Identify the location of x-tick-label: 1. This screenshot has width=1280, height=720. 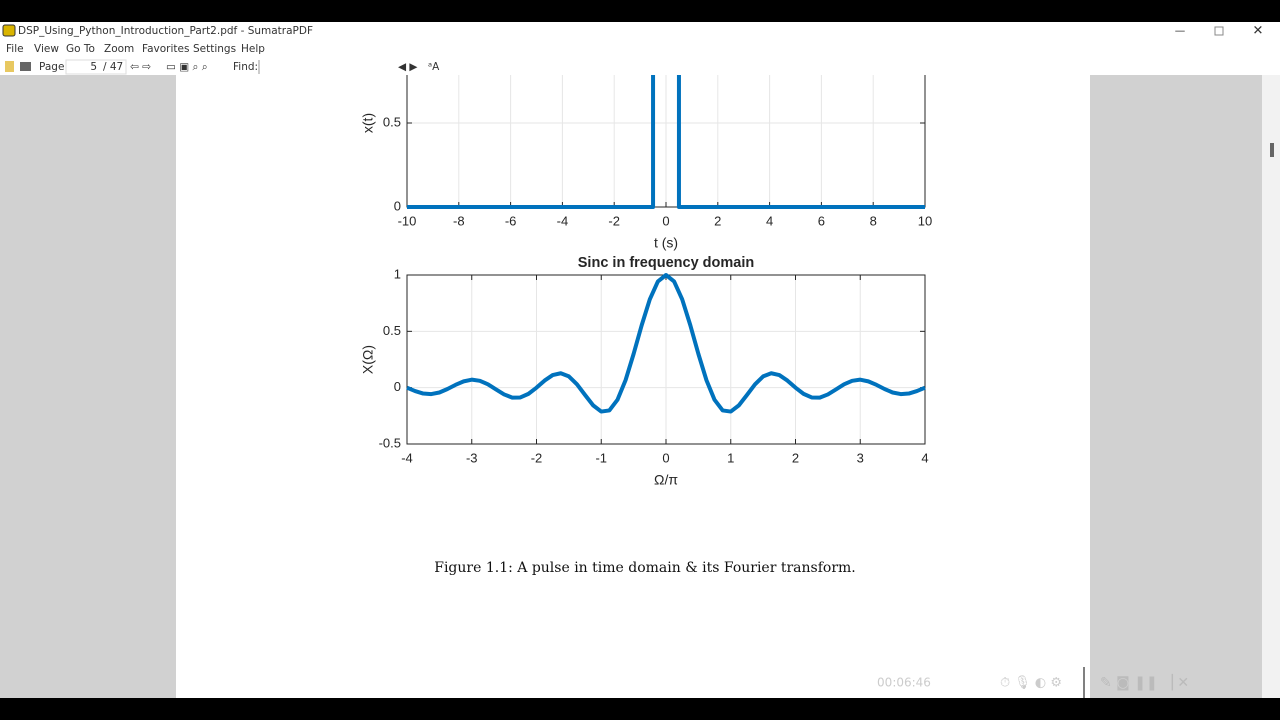
(730, 457).